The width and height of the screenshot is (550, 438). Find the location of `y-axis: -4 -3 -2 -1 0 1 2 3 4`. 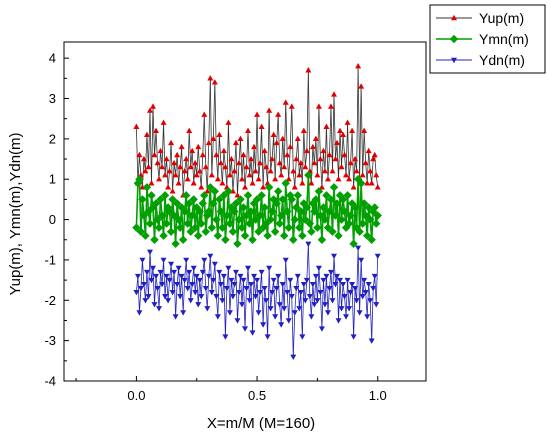

y-axis: -4 -3 -2 -1 0 1 2 3 4 is located at coordinates (56, 220).